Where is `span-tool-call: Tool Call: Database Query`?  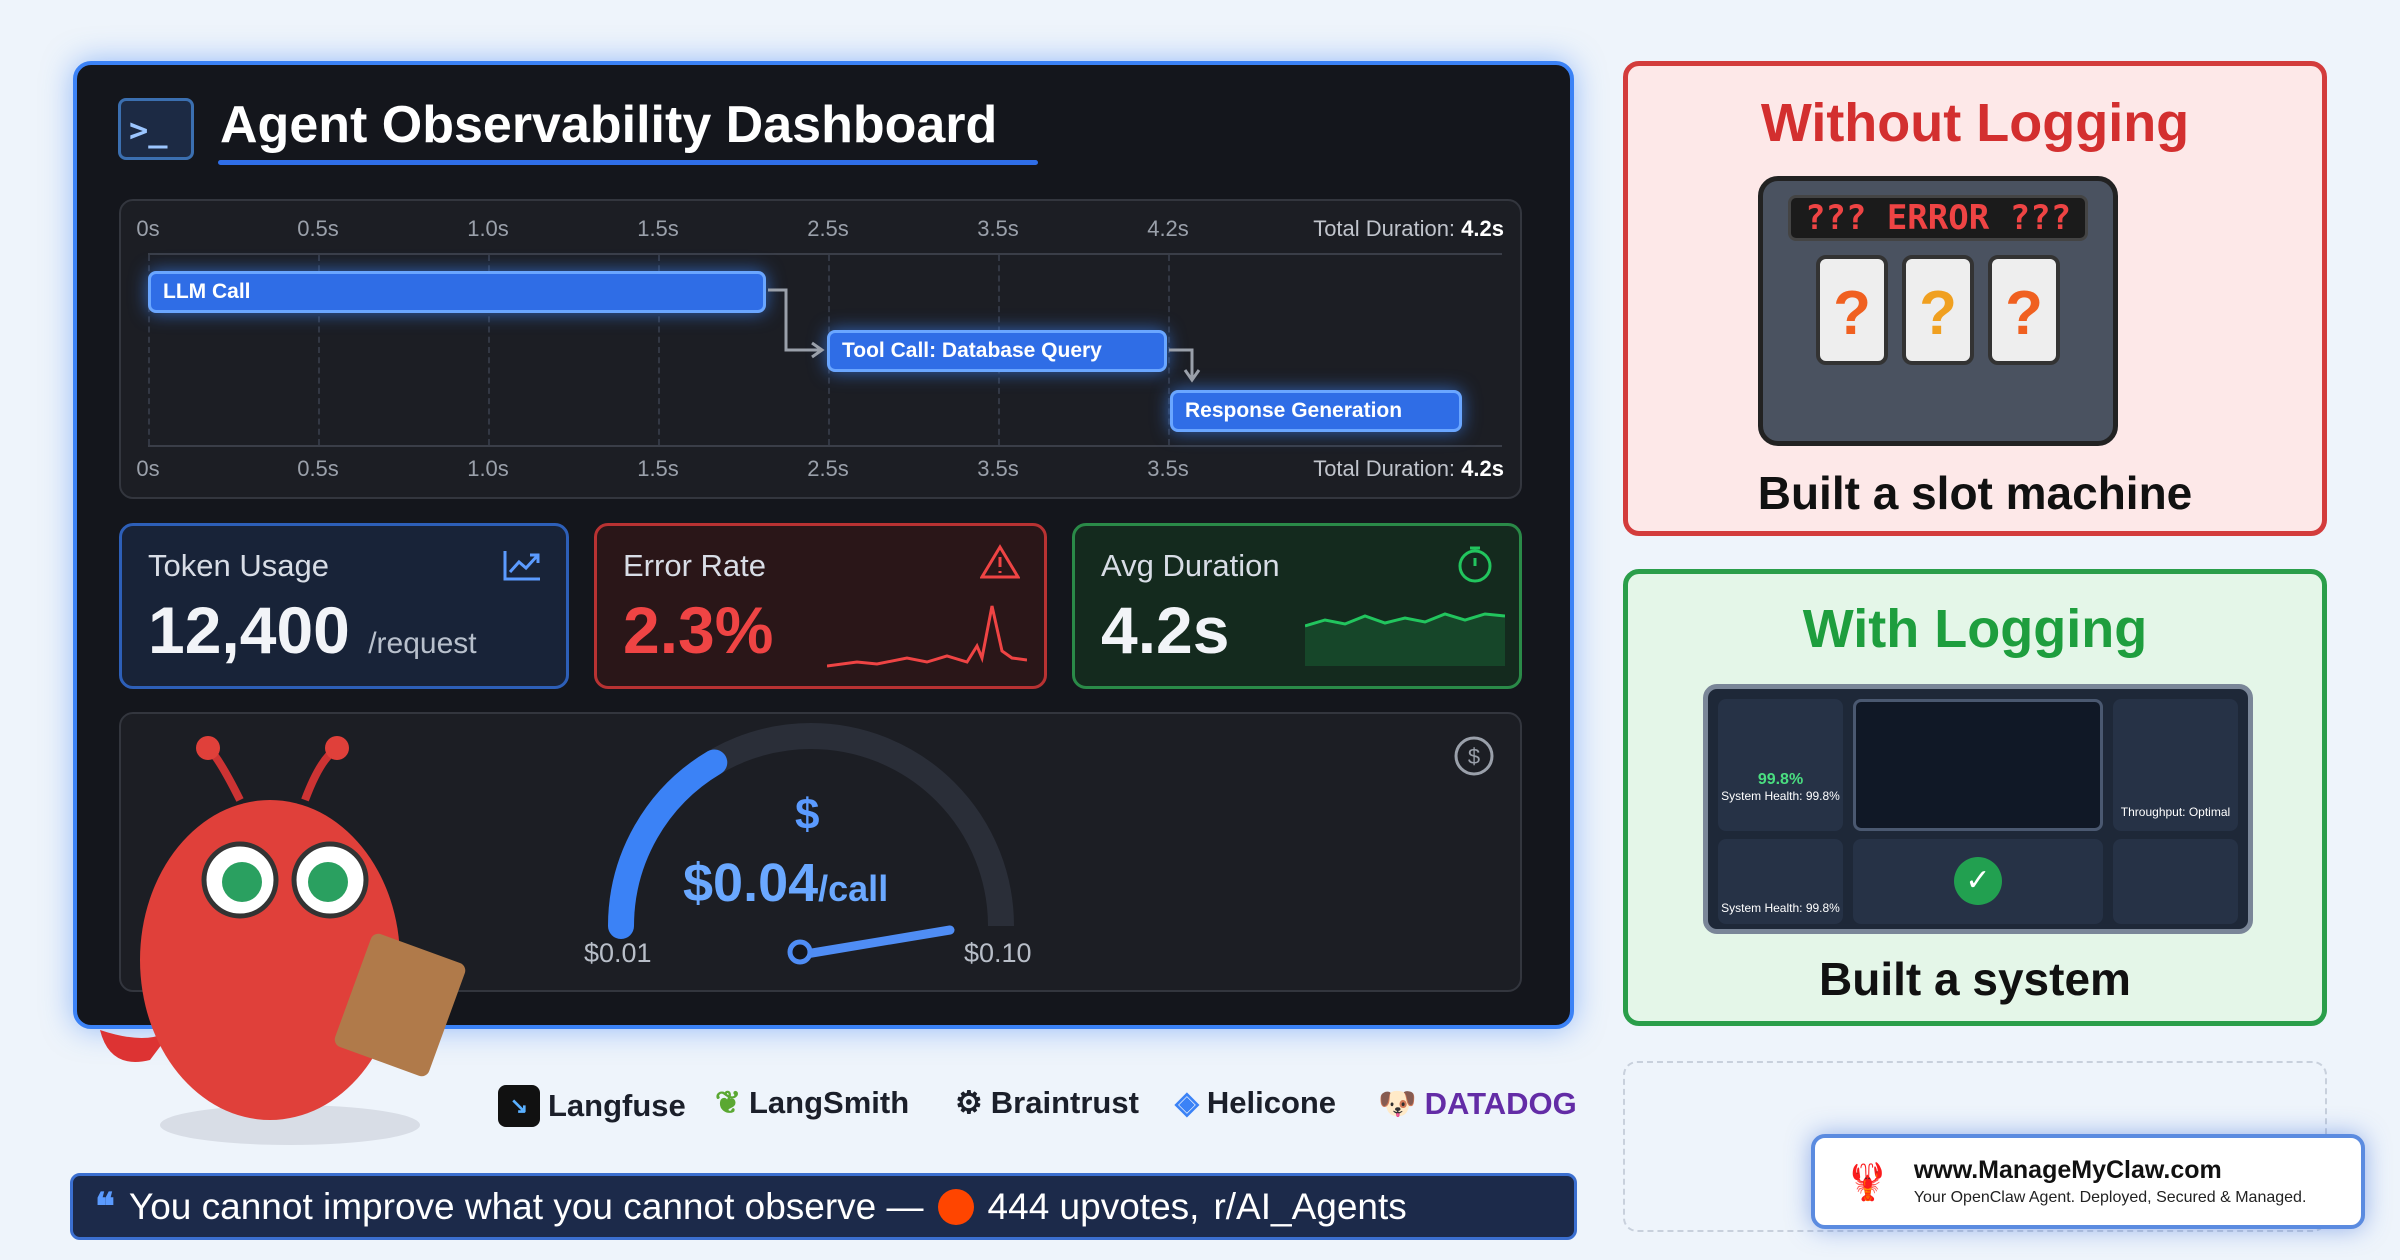
span-tool-call: Tool Call: Database Query is located at coordinates (997, 351).